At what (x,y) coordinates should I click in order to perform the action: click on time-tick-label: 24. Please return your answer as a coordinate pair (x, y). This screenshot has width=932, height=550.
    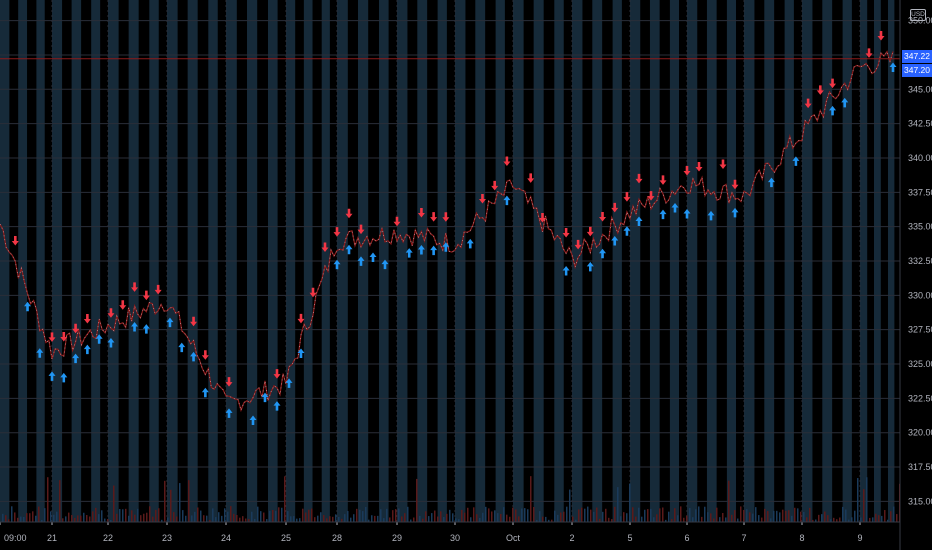
    Looking at the image, I should click on (226, 538).